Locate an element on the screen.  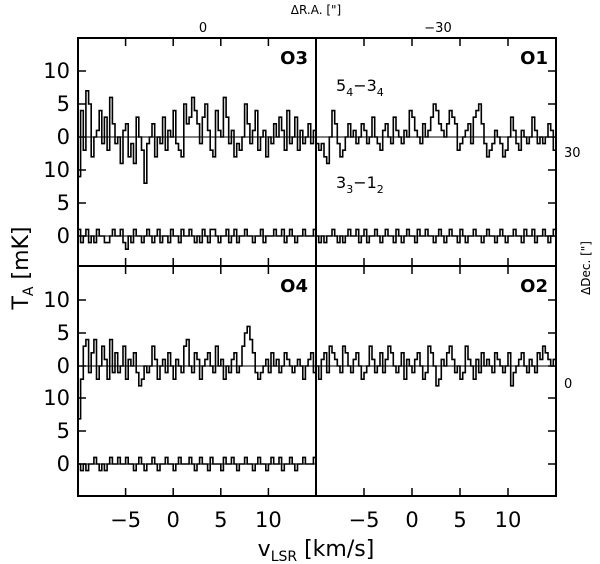
x-axis-title: vLSR [km/s] is located at coordinates (316, 550).